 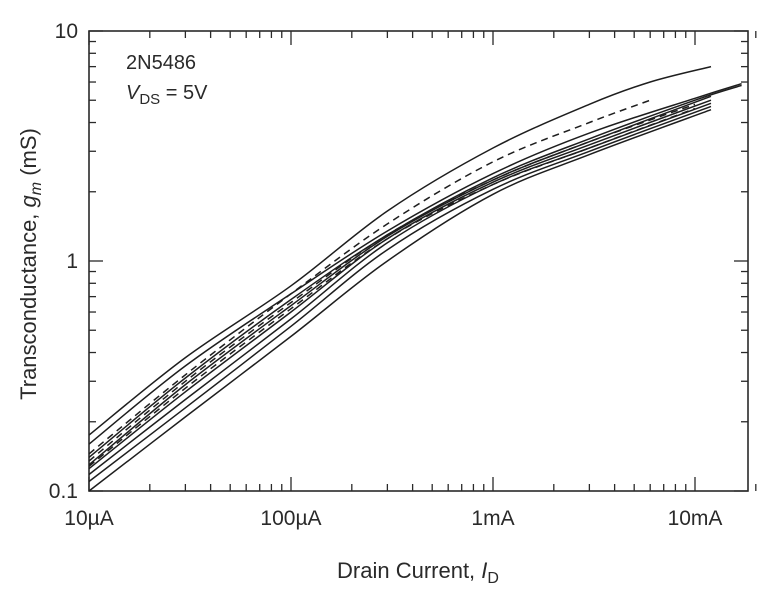 I want to click on y-axis-title-main: Transconductance,, so click(x=28, y=303).